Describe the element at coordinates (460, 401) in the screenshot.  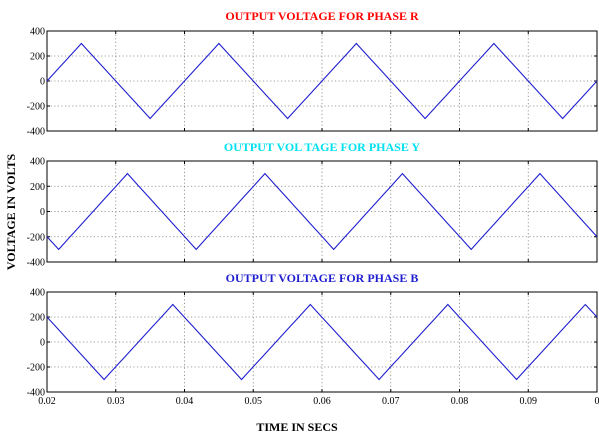
I see `phase-b-x-tick-label: 0.08` at that location.